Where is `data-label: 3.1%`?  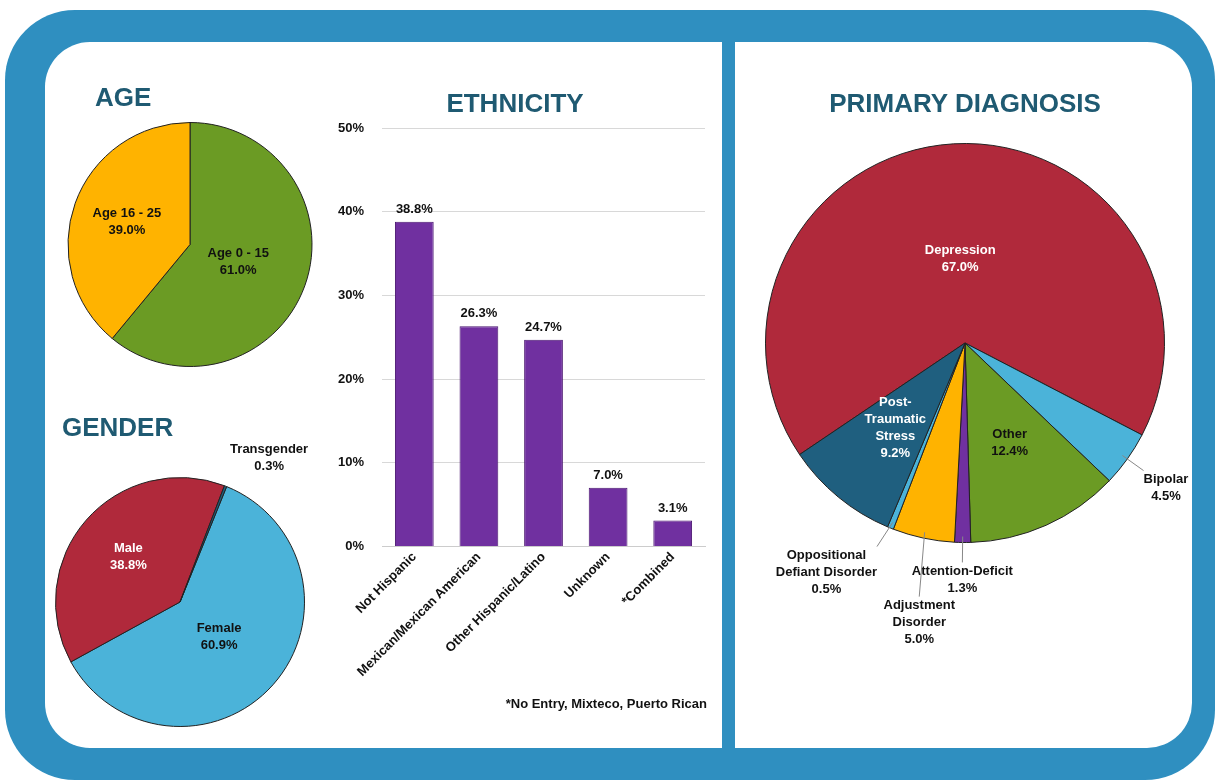 data-label: 3.1% is located at coordinates (672, 507).